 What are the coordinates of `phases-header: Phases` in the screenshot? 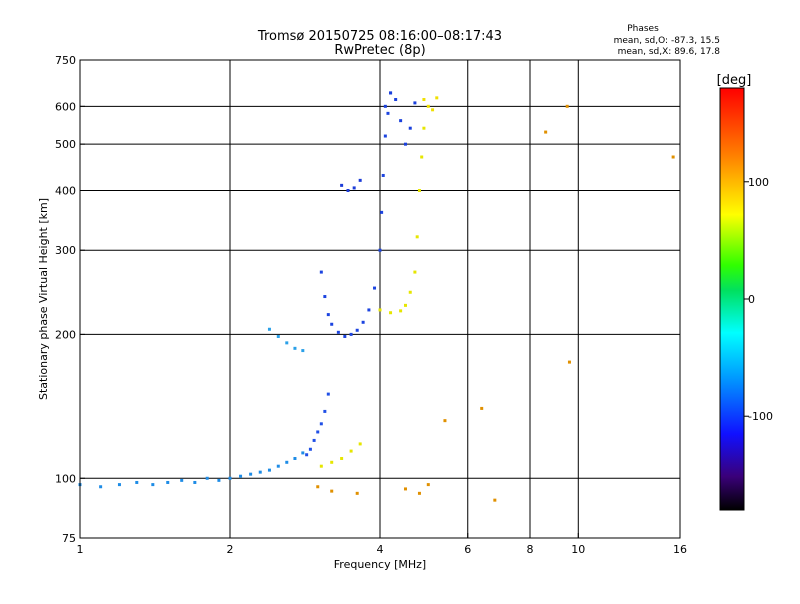 It's located at (643, 29).